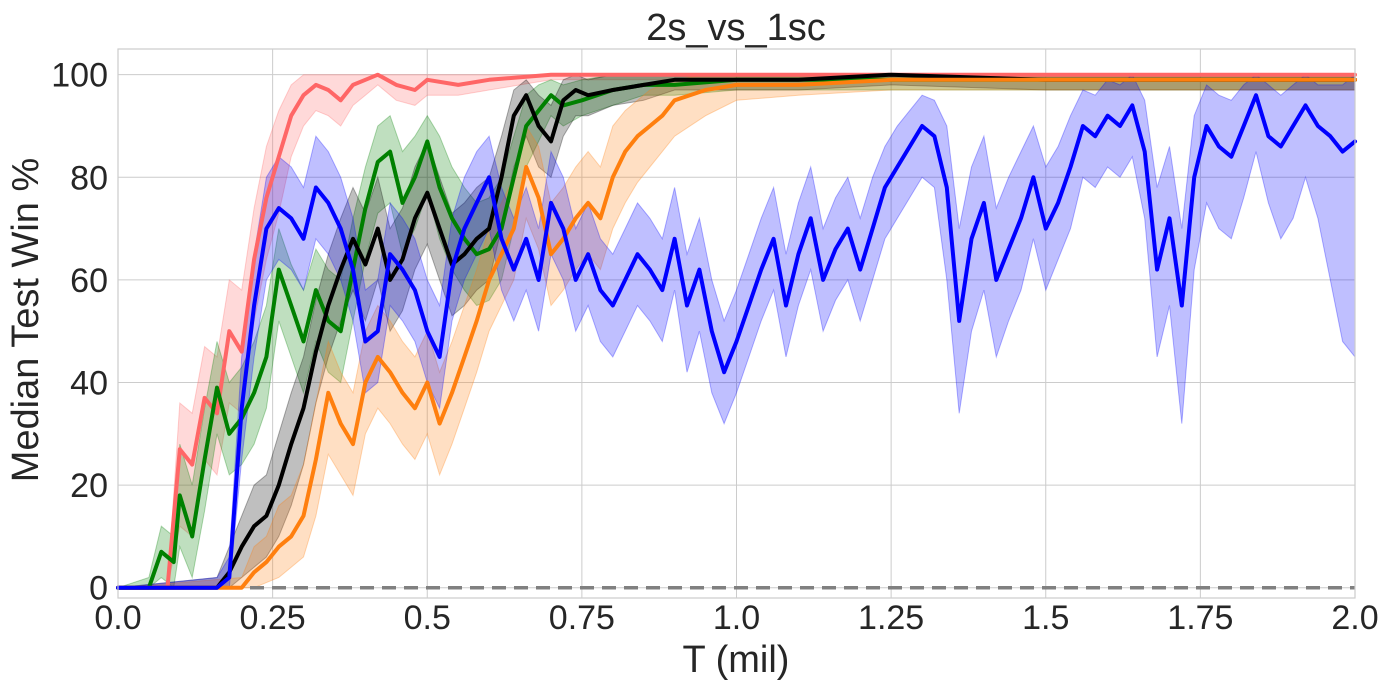 The width and height of the screenshot is (1389, 689). What do you see at coordinates (427, 618) in the screenshot?
I see `x-tick-label: 0.5` at bounding box center [427, 618].